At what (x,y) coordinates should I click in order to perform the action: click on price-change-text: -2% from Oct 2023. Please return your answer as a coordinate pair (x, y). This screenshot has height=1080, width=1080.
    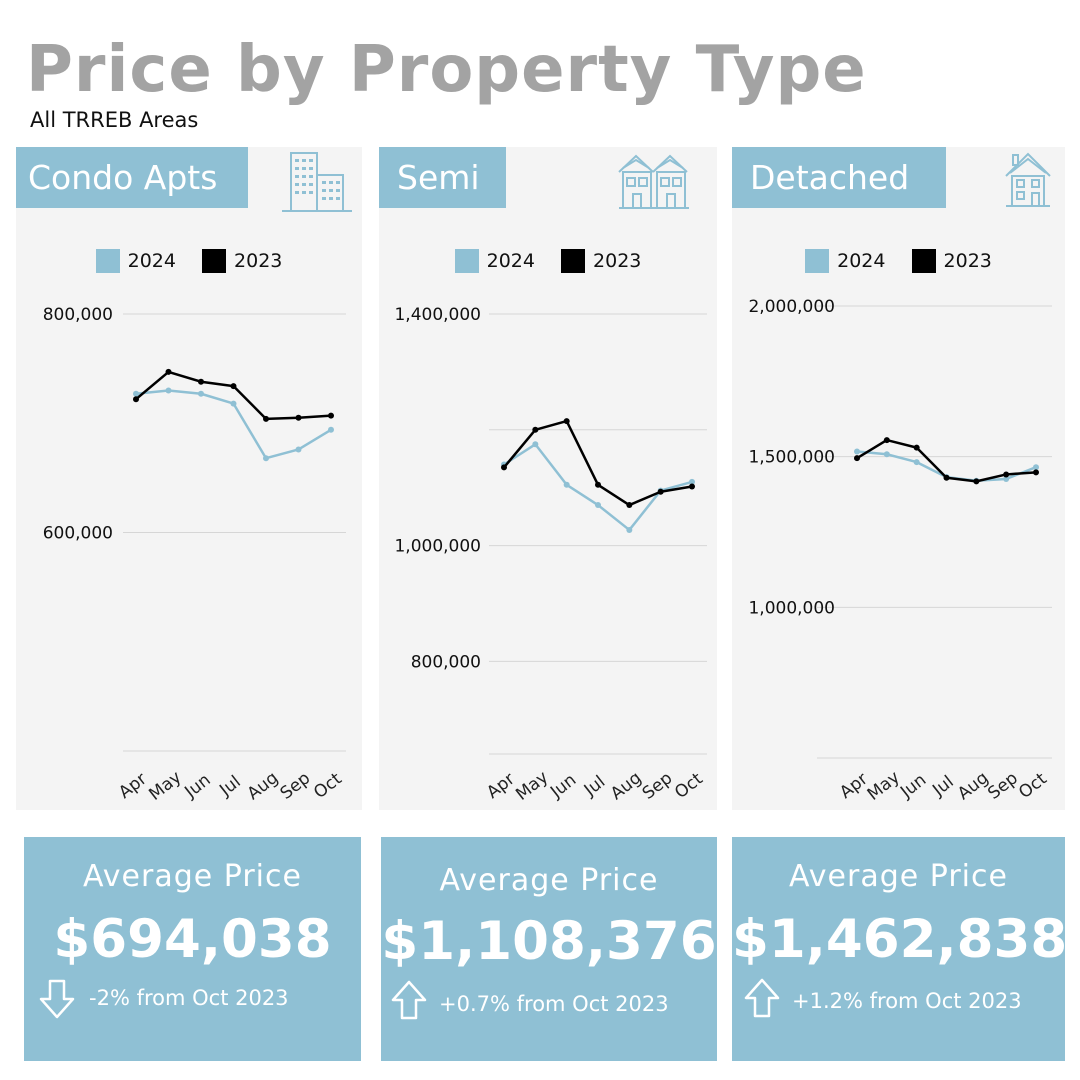
    Looking at the image, I should click on (189, 998).